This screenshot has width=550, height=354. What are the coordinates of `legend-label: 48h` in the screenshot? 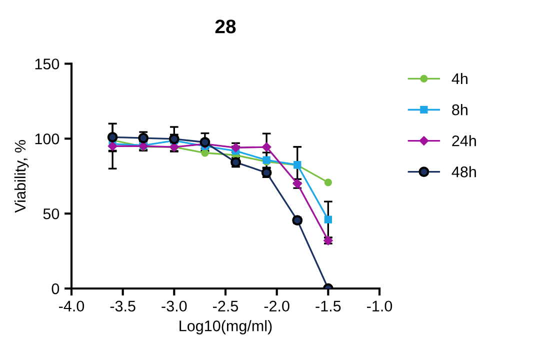 It's located at (464, 172).